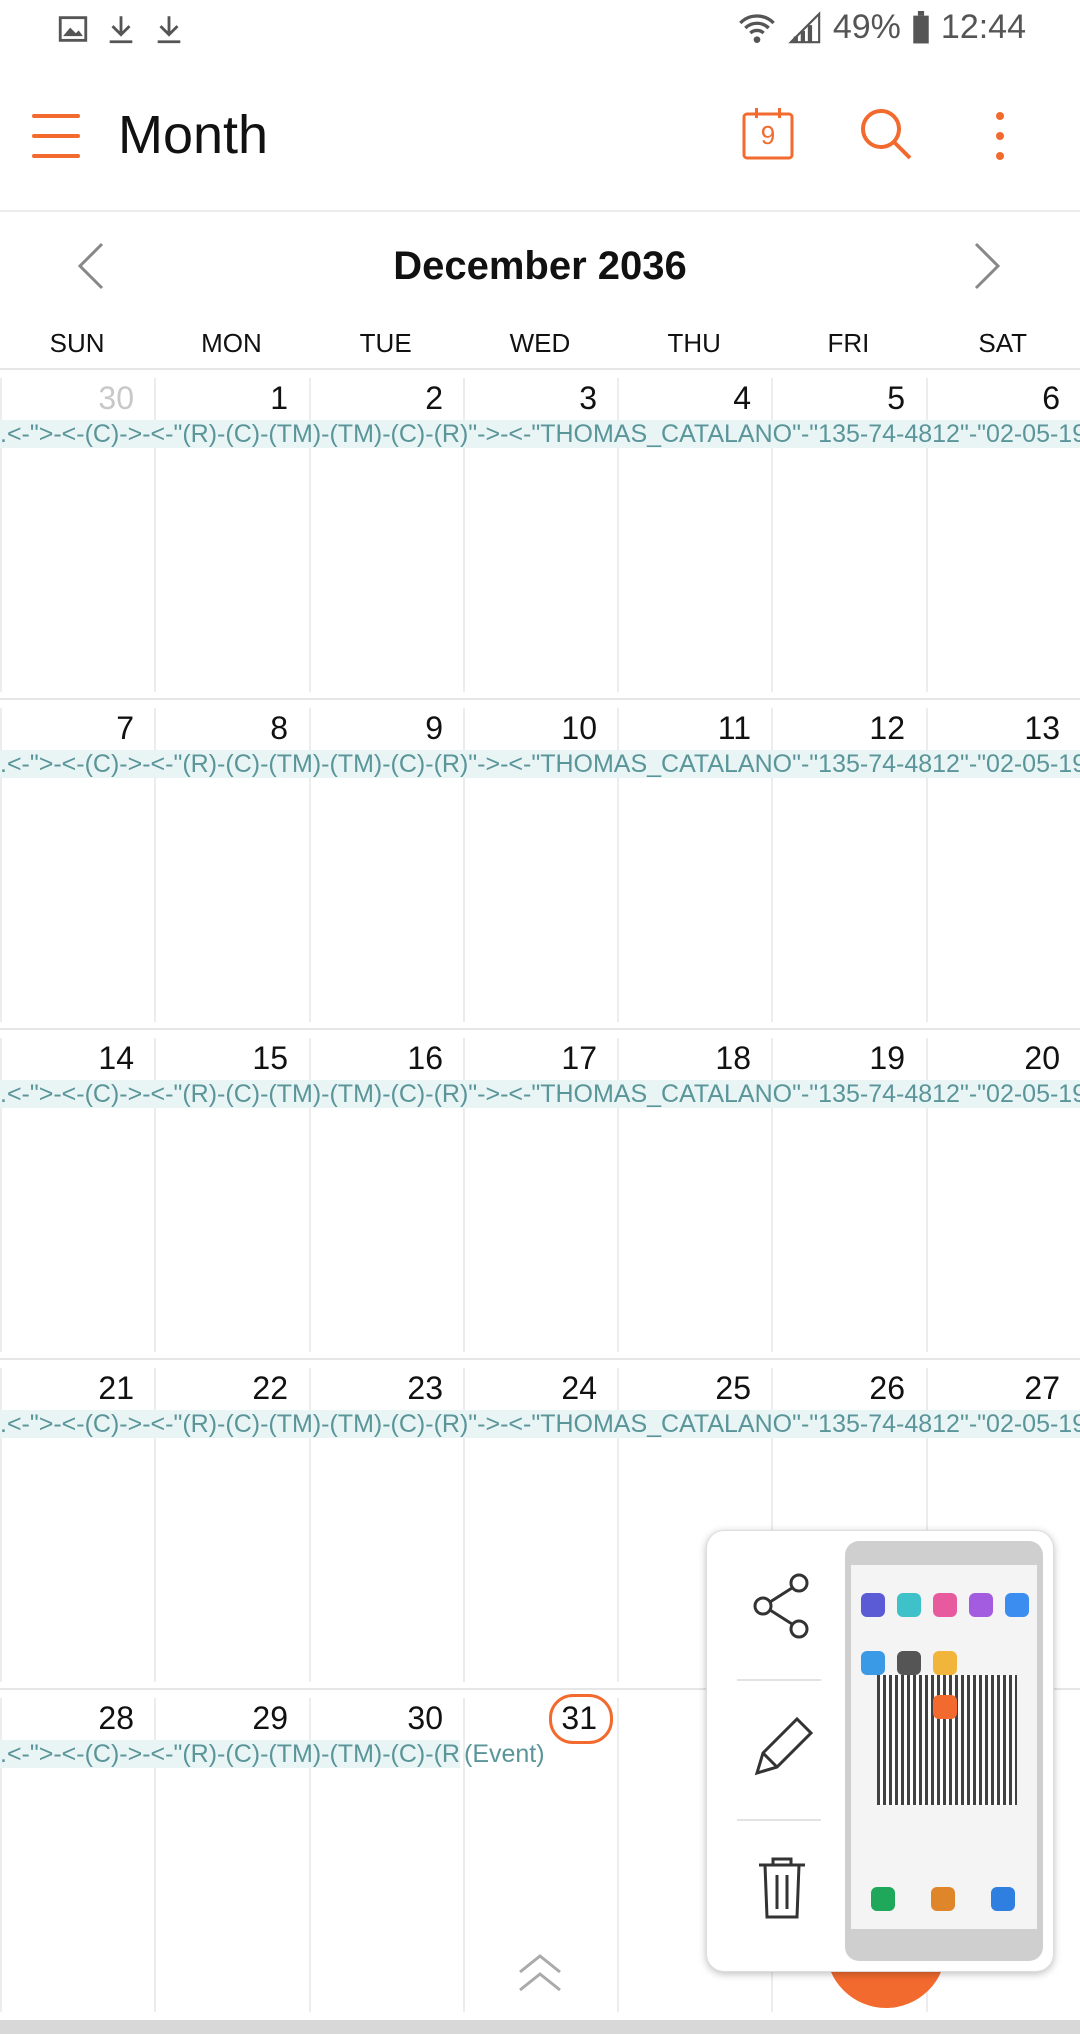 The image size is (1080, 2034). I want to click on previous-month-button, so click(92, 266).